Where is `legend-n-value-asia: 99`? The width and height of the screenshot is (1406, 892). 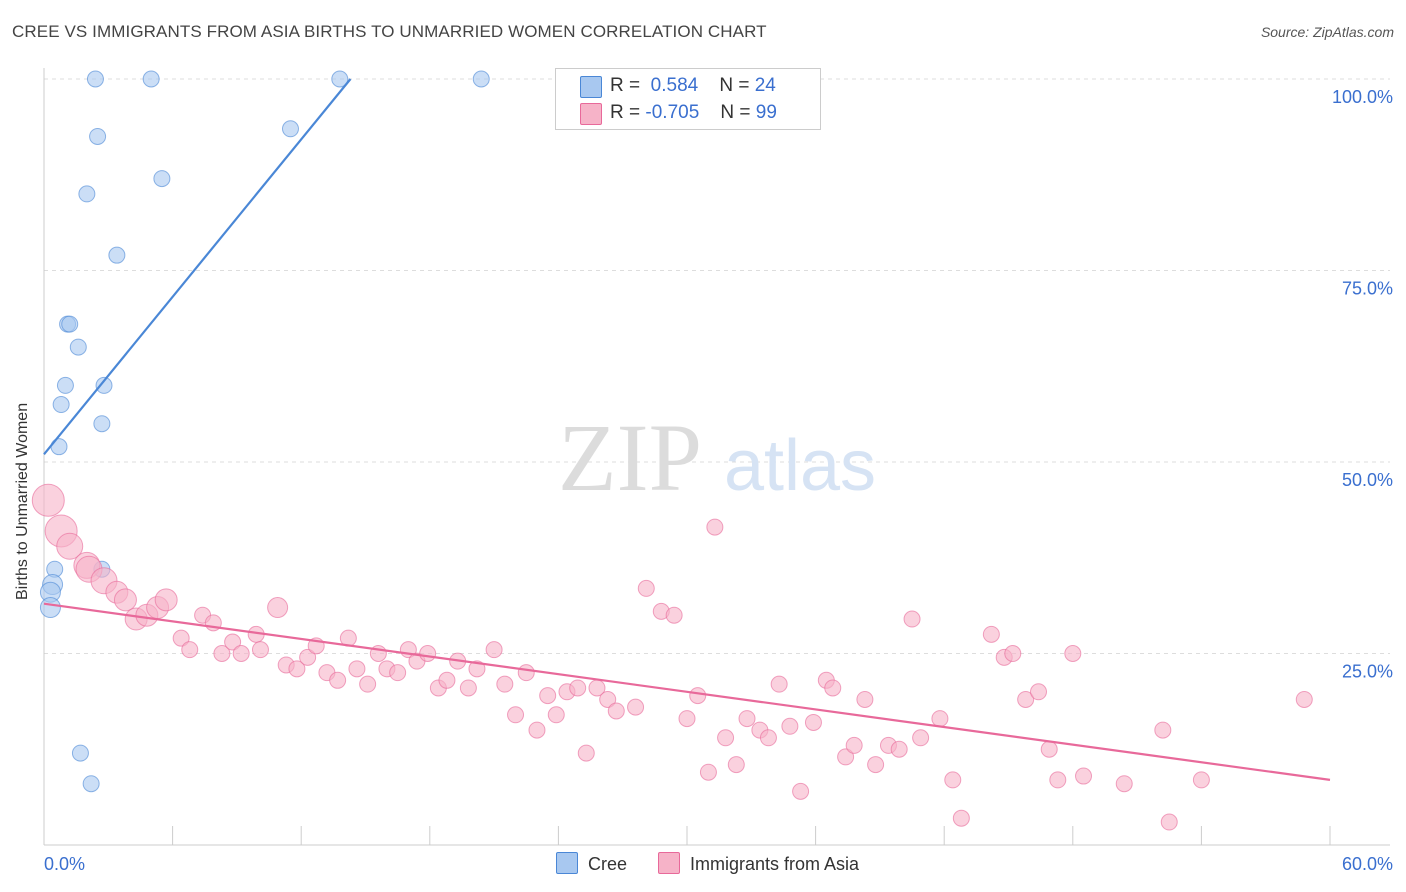 legend-n-value-asia: 99 is located at coordinates (766, 112).